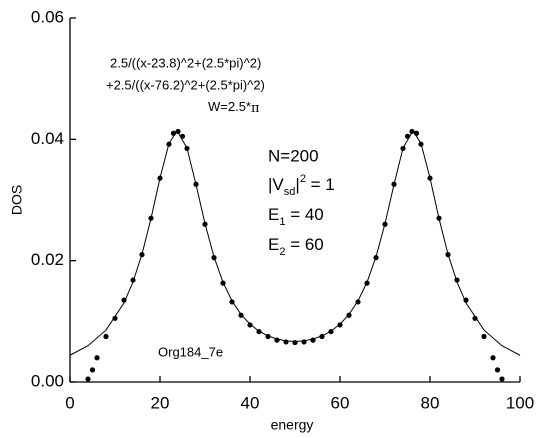  Describe the element at coordinates (282, 222) in the screenshot. I see `annotation-part: 1` at that location.